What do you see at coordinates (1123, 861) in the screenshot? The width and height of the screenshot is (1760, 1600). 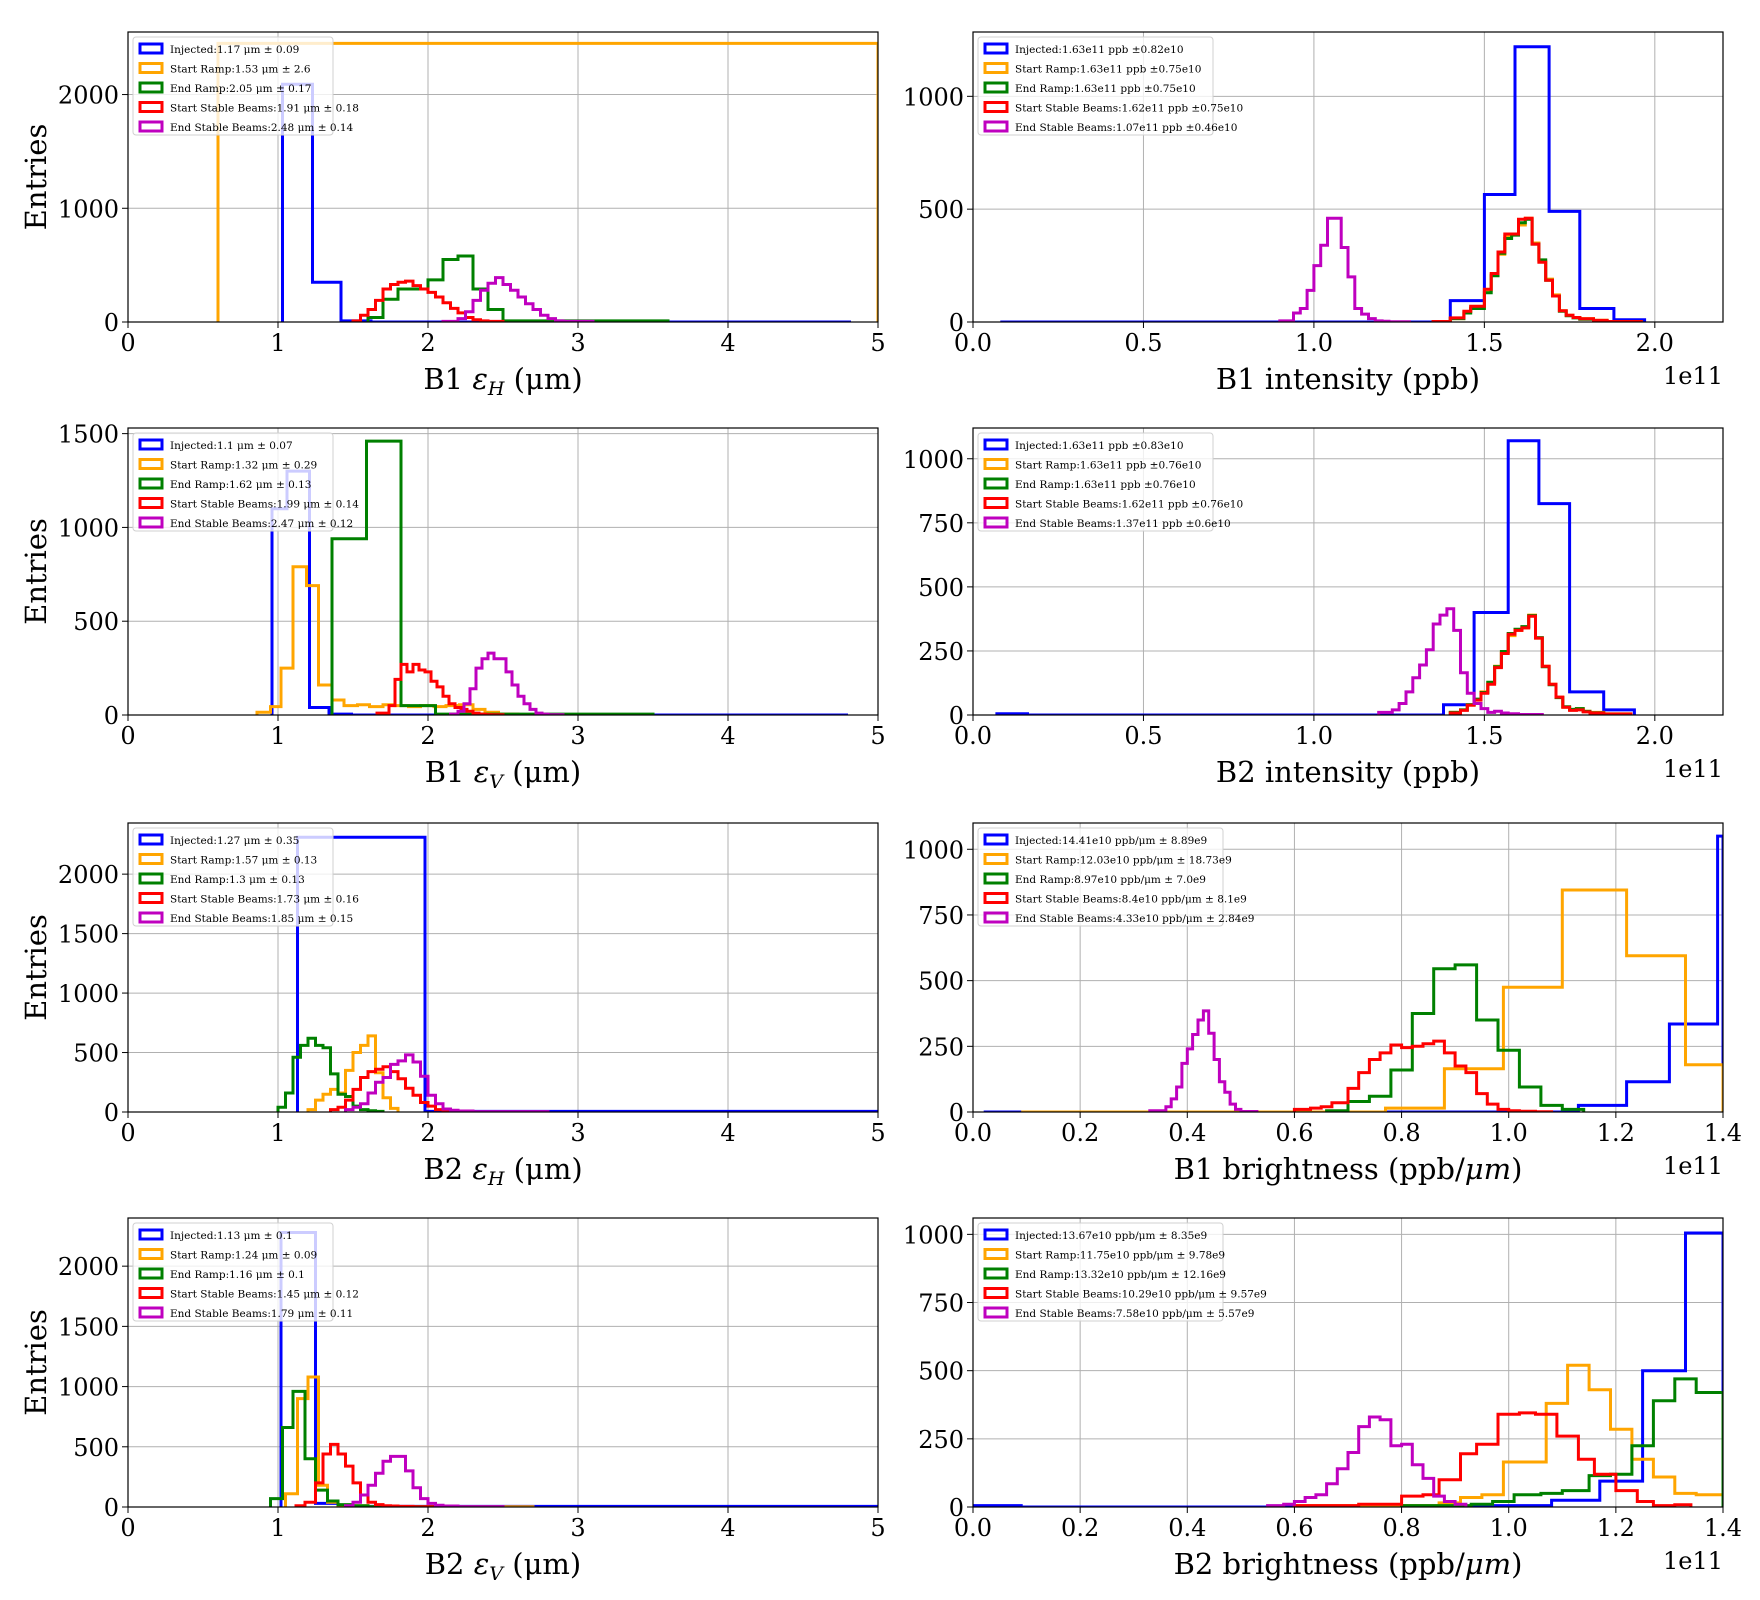 I see `legend-entry: Start Ramp:12.03e10 ppb/μm ± 18.73e9` at bounding box center [1123, 861].